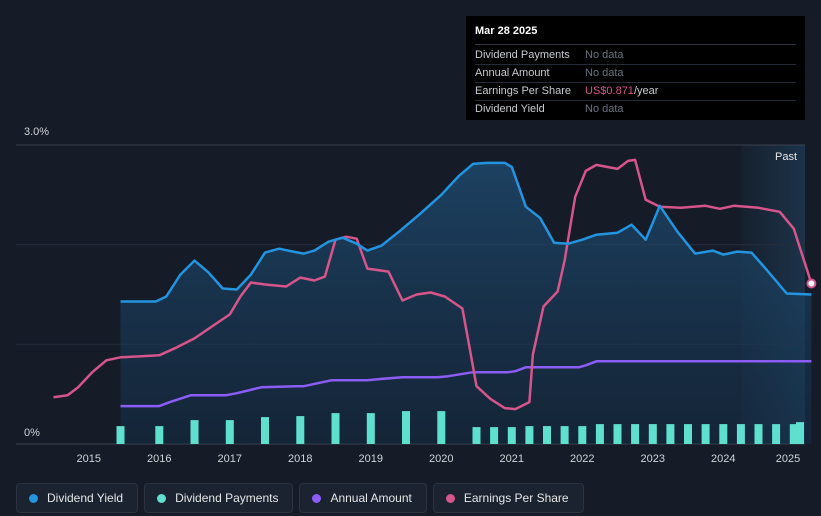  What do you see at coordinates (635, 56) in the screenshot?
I see `tooltip-row-dividend-payments: Dividend Payments No data` at bounding box center [635, 56].